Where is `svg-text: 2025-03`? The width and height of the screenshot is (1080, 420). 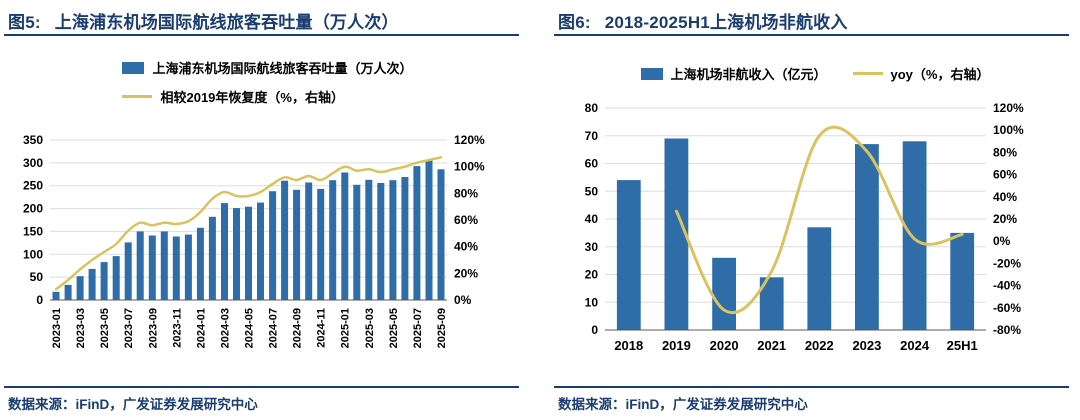
svg-text: 2025-03 is located at coordinates (370, 328).